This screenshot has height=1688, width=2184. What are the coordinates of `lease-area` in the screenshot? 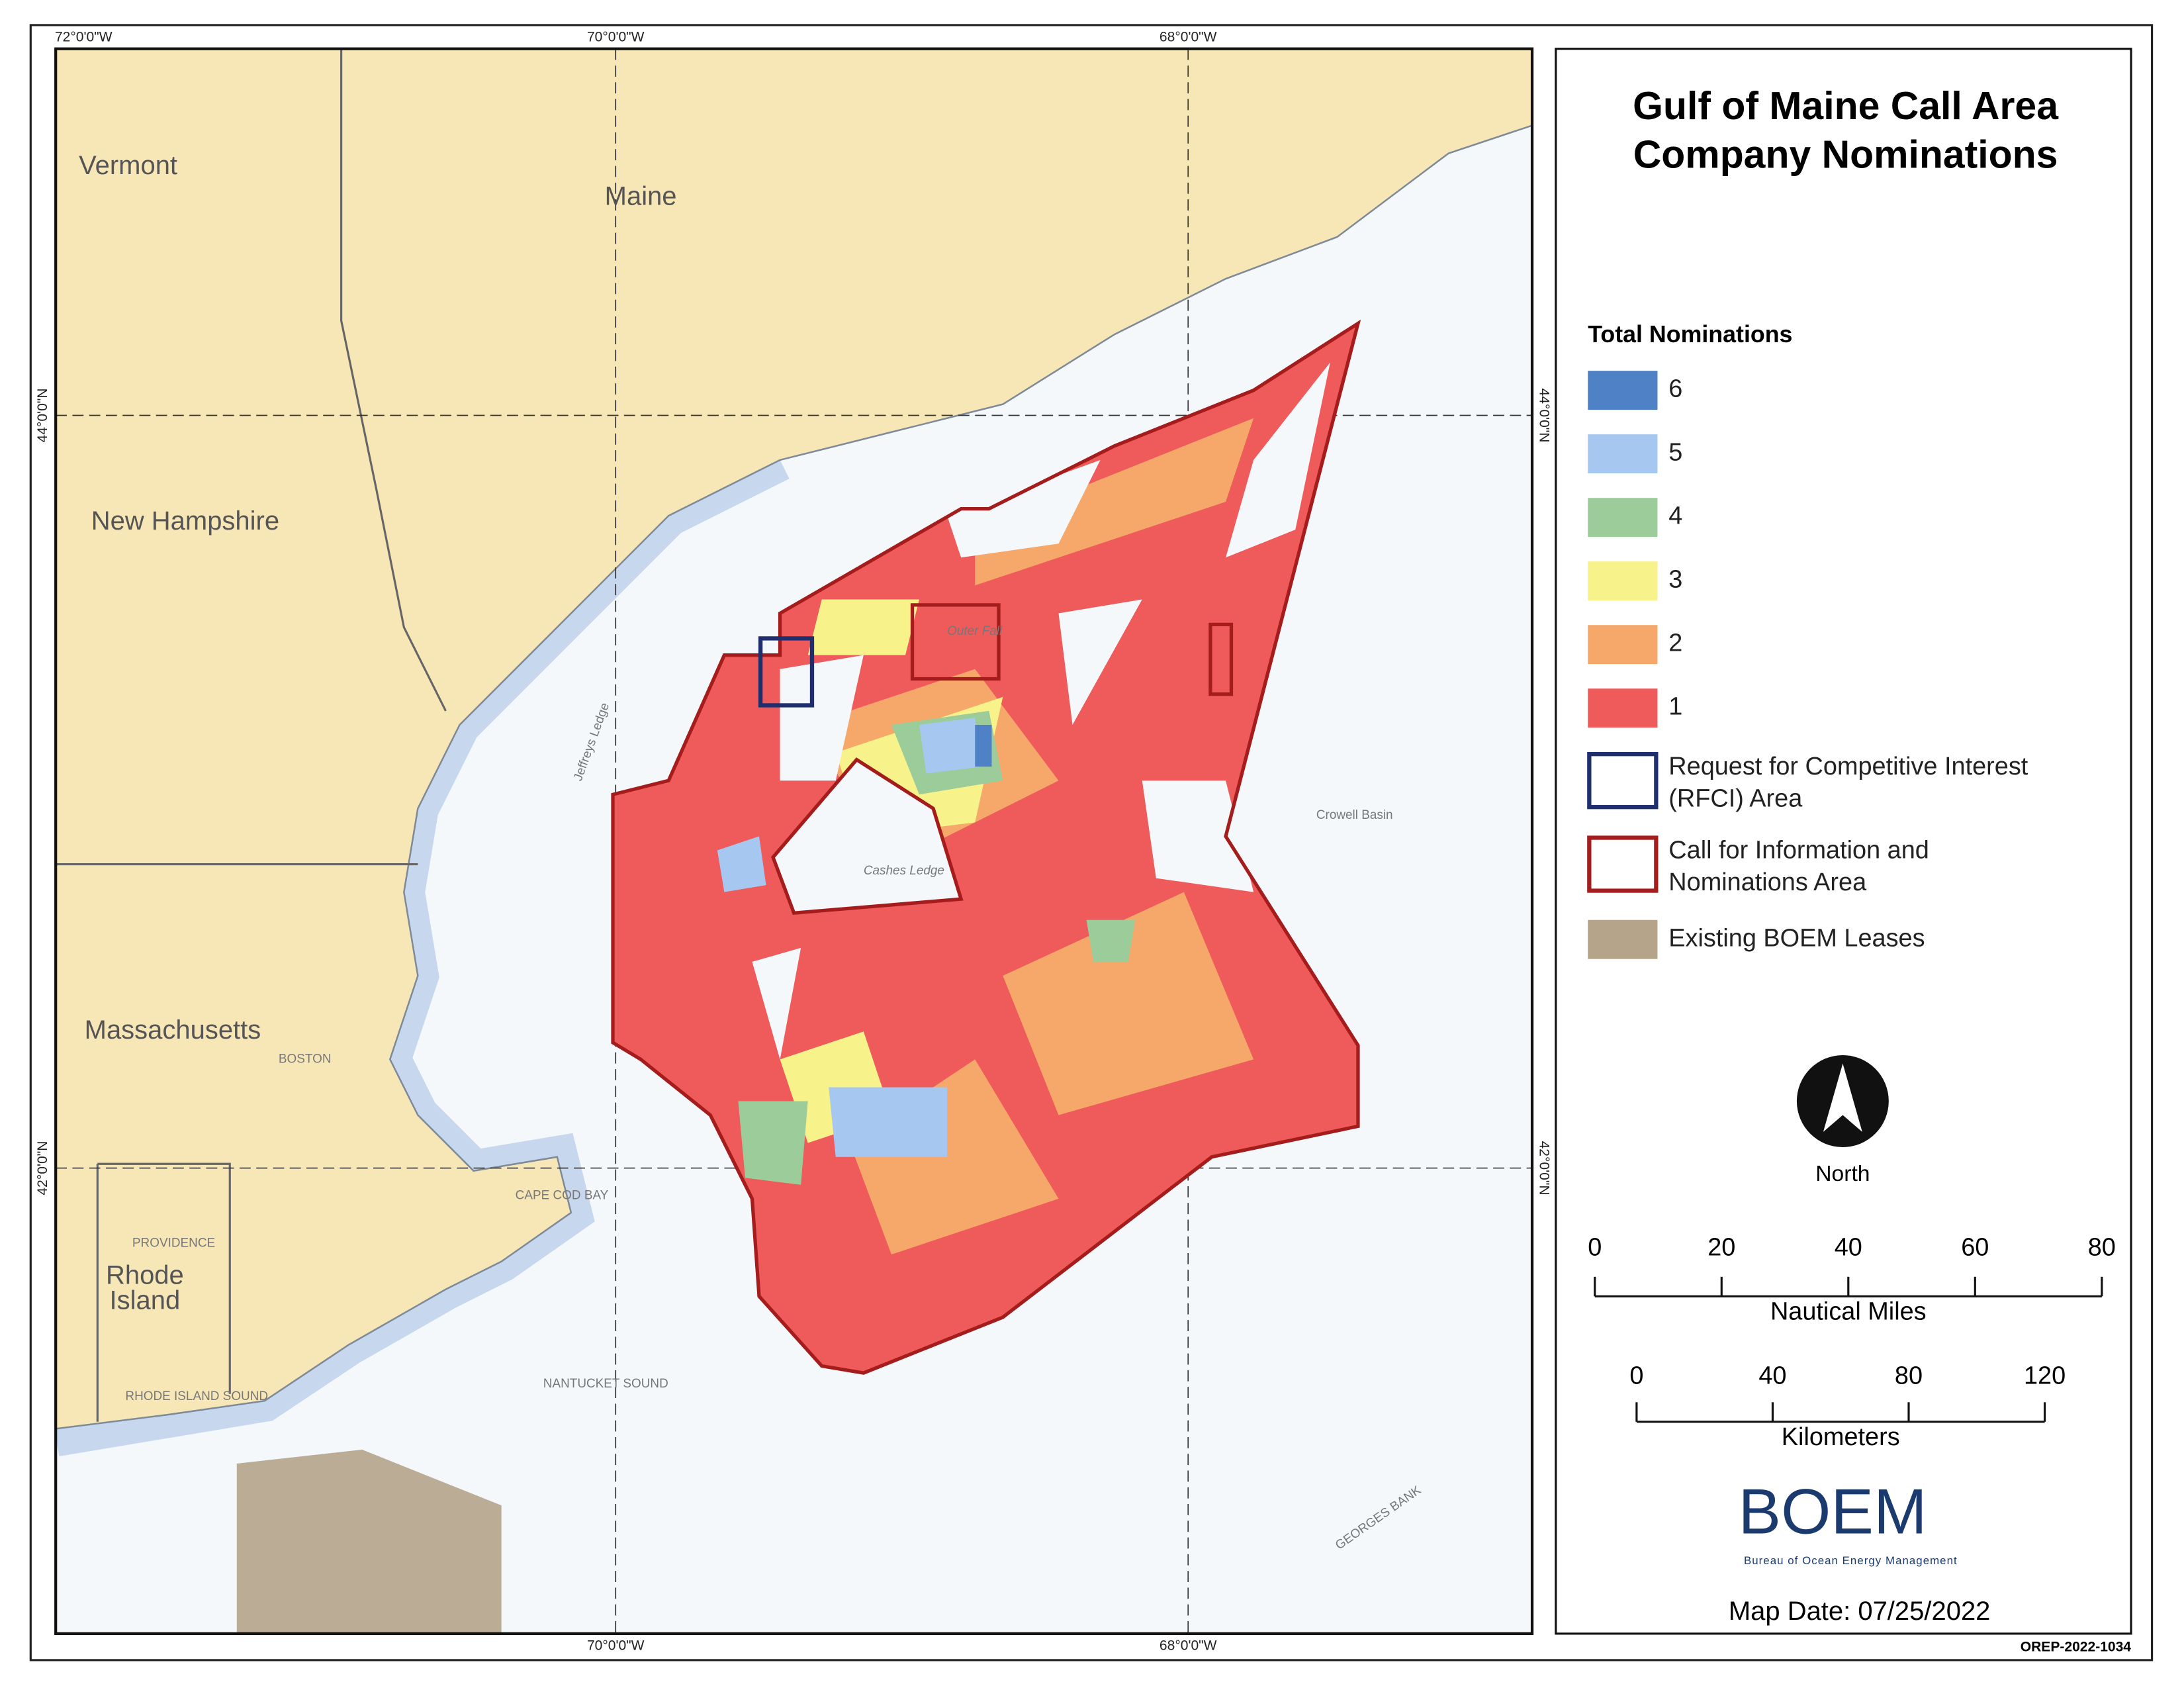 It's located at (369, 1541).